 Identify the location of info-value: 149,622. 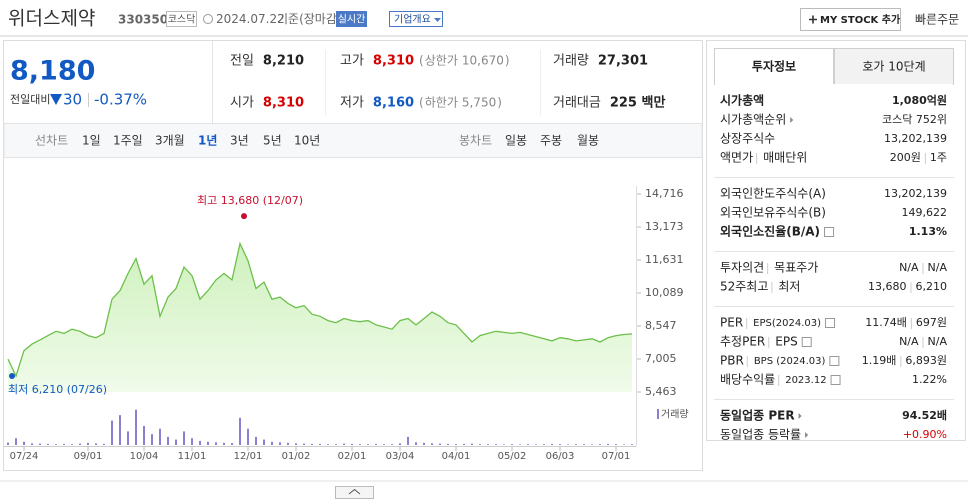
(925, 212).